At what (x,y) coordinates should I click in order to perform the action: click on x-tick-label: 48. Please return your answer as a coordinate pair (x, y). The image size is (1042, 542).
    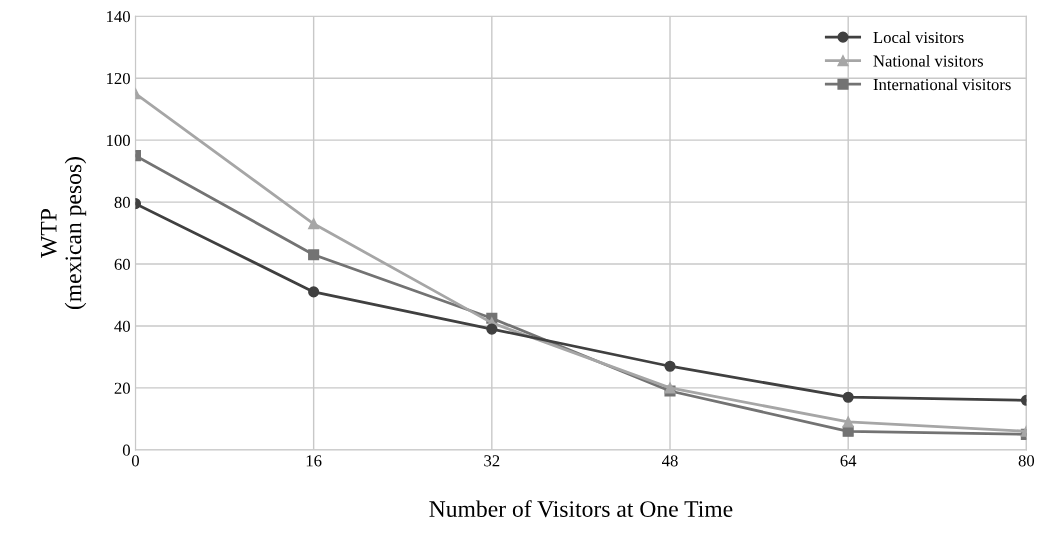
    Looking at the image, I should click on (670, 461).